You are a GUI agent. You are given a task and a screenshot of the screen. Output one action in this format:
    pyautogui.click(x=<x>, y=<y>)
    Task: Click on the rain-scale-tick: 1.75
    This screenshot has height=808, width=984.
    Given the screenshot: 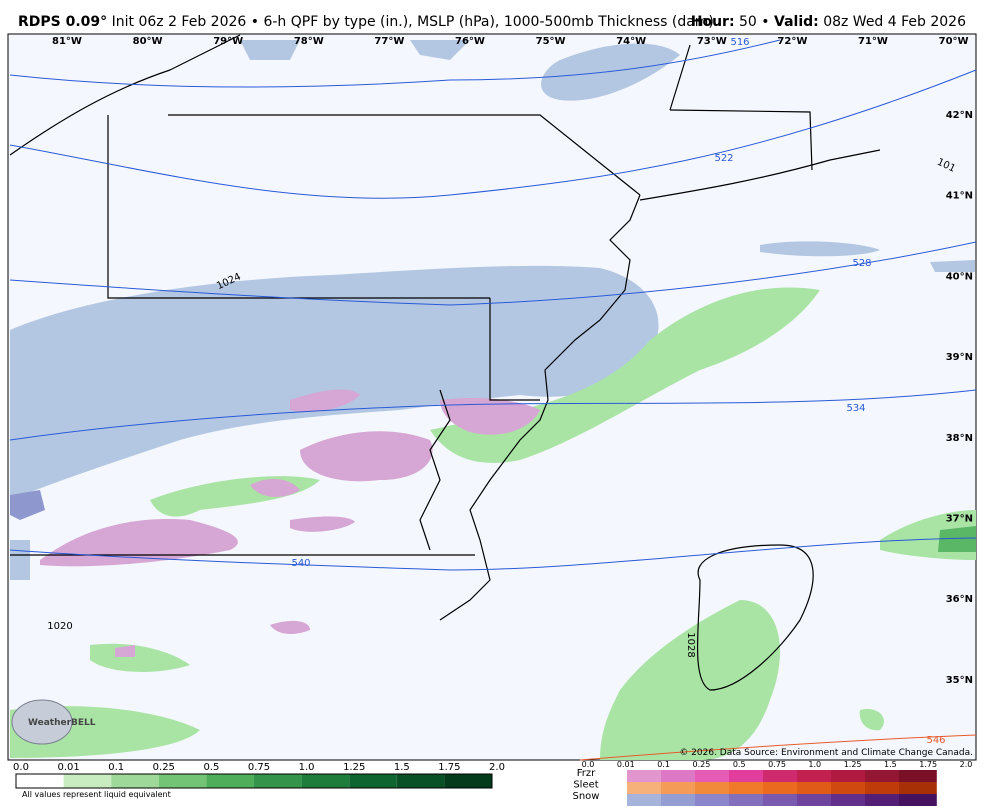 What is the action you would take?
    pyautogui.click(x=449, y=767)
    